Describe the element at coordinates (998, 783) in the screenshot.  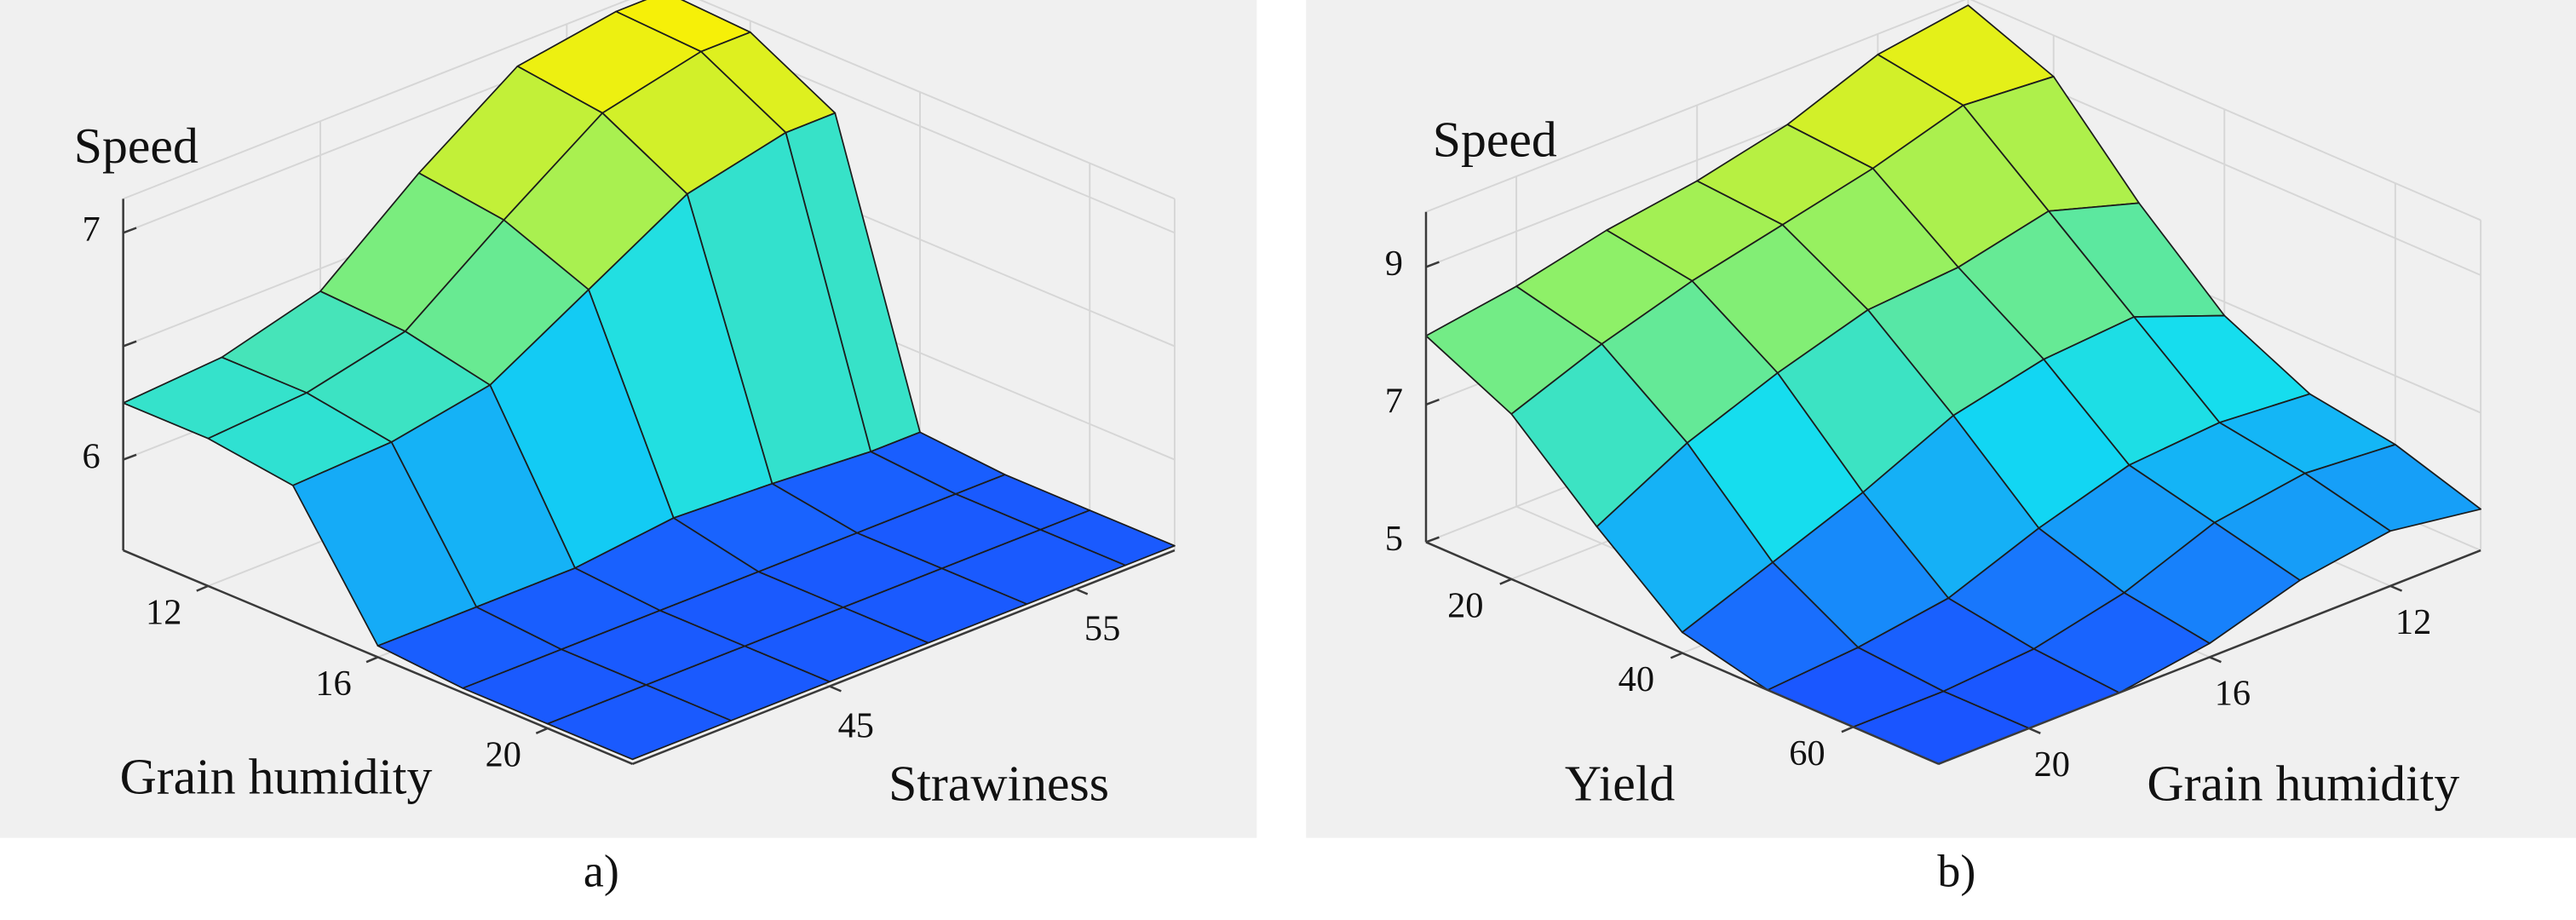
I see `y-axis-label: Strawiness` at that location.